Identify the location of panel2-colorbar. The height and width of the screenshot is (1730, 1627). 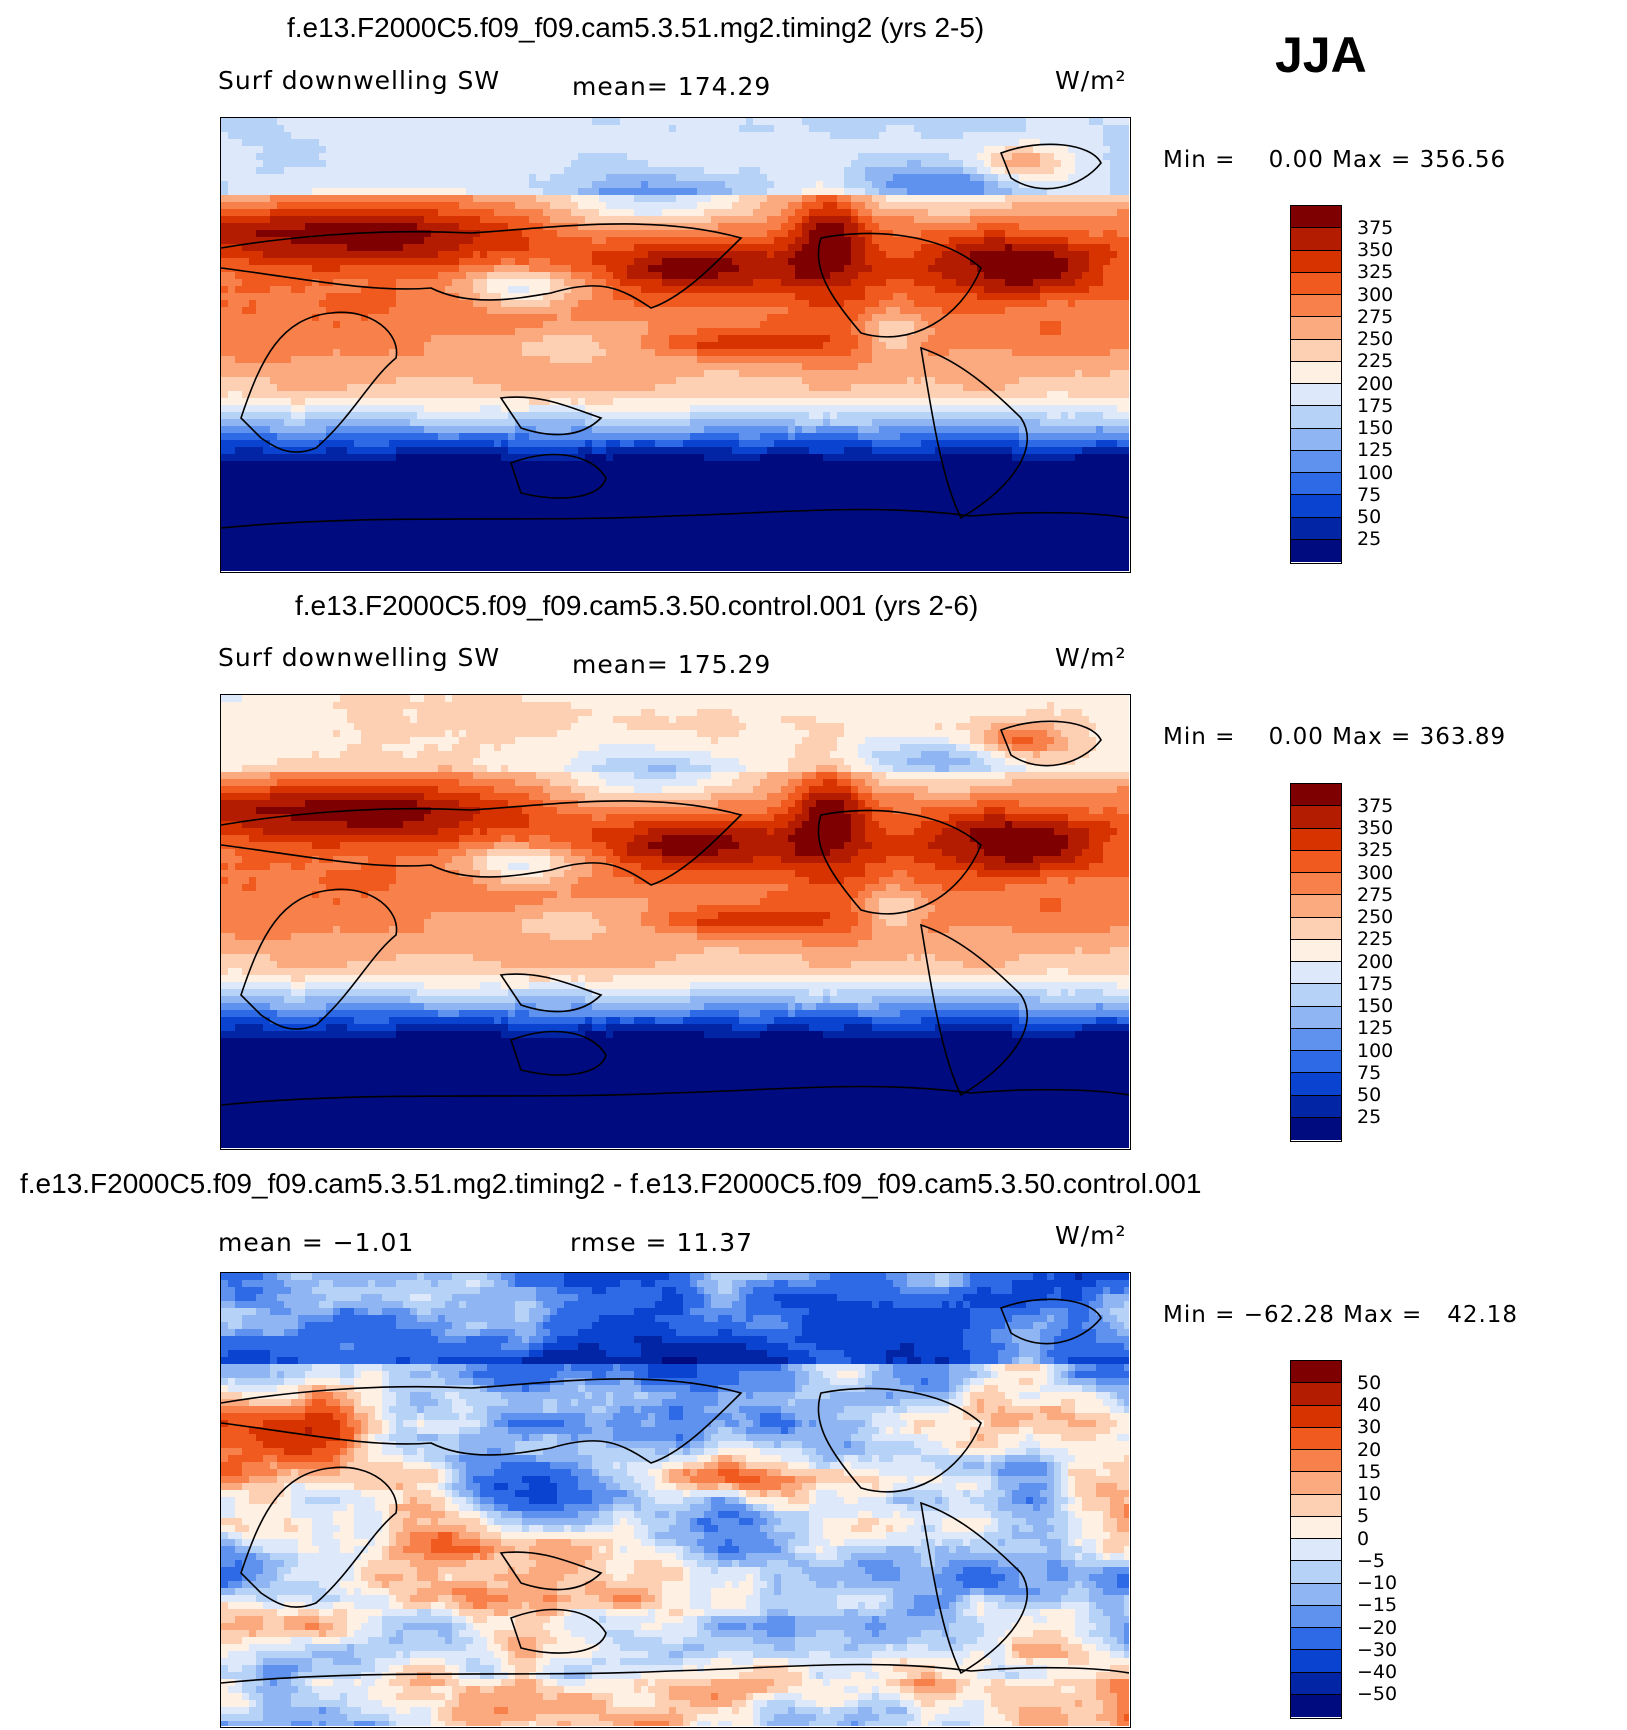
(1316, 962).